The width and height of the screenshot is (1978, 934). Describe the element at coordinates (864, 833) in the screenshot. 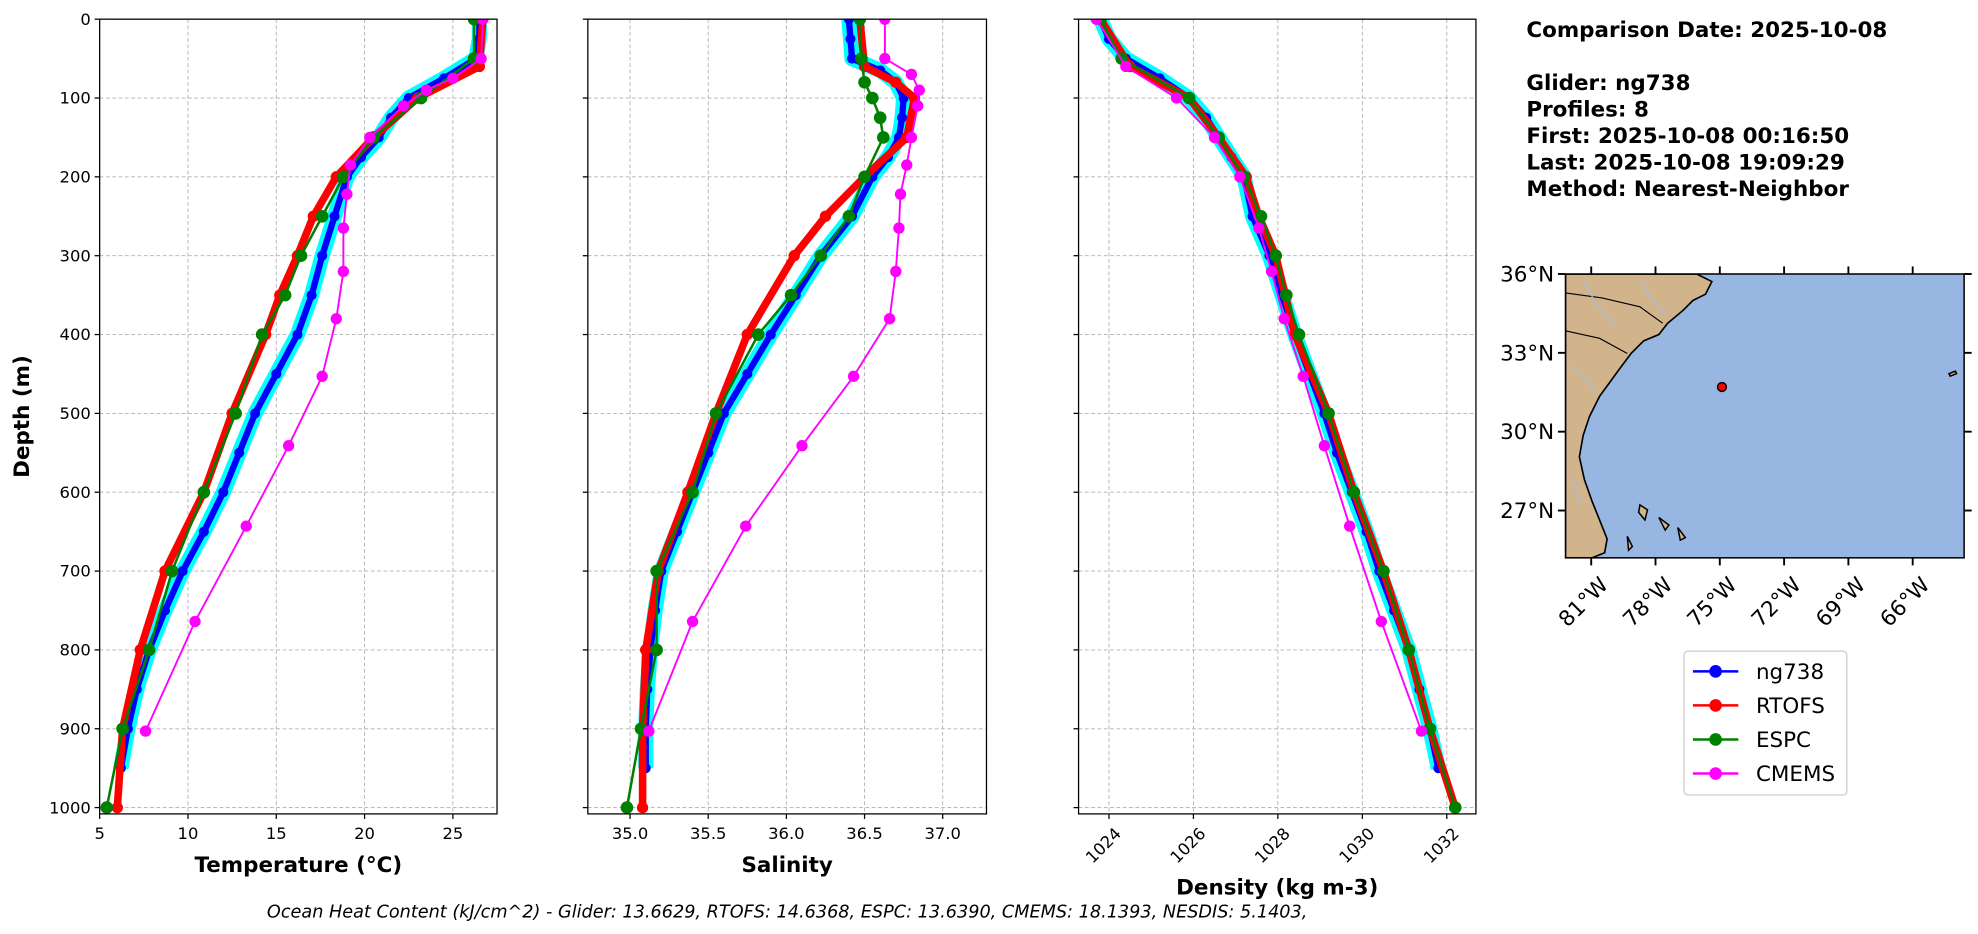

I see `x-tick-label: 36.5` at that location.